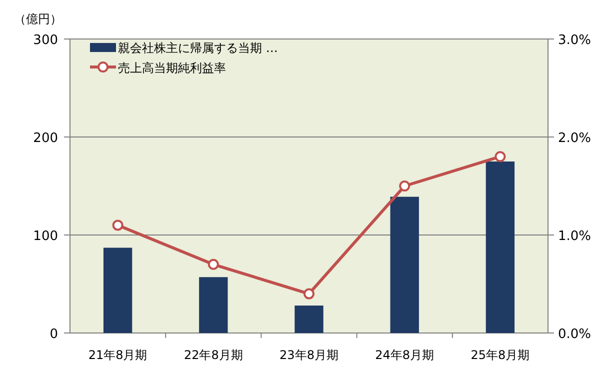 This screenshot has width=610, height=369. I want to click on legend-label: 売上高当期純利益率, so click(172, 68).